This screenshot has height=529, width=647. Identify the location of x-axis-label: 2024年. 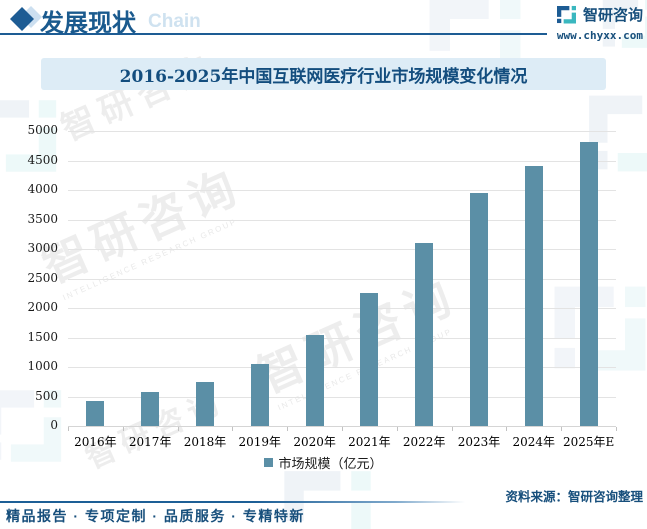
(534, 442).